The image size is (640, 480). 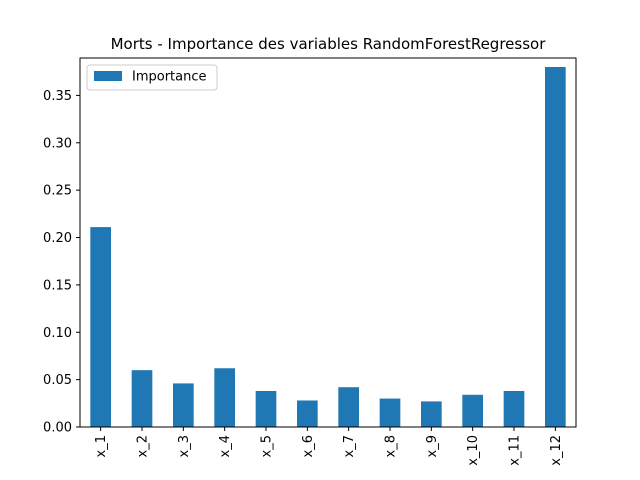 What do you see at coordinates (57, 380) in the screenshot?
I see `y-tick-label: 0.05` at bounding box center [57, 380].